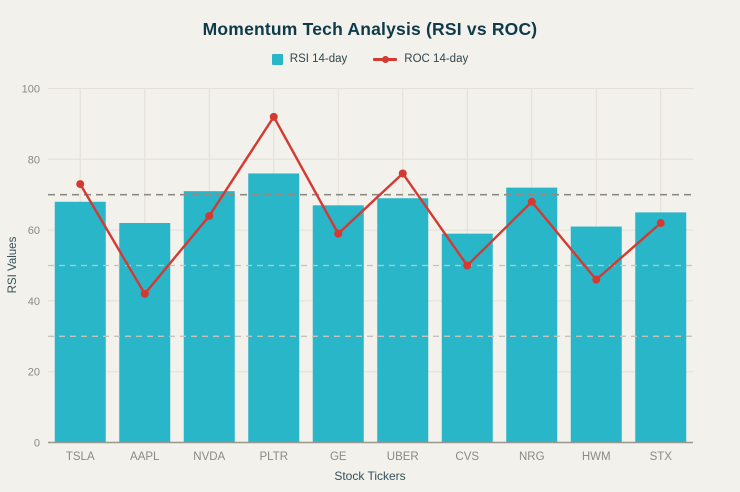  Describe the element at coordinates (402, 173) in the screenshot. I see `marker-UBER` at that location.